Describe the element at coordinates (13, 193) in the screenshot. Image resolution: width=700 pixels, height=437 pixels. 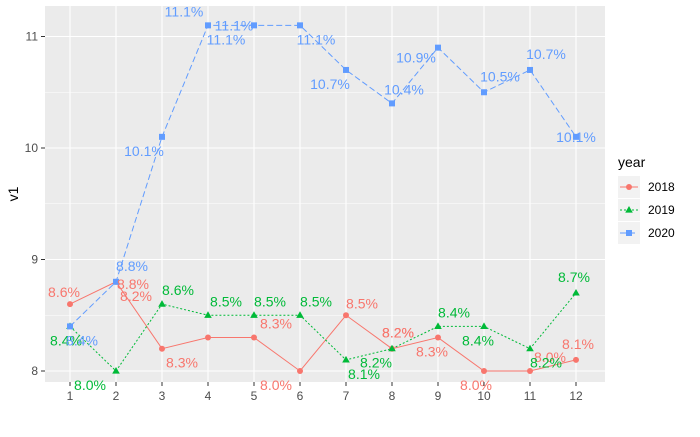
I see `y-axis-title: v1` at that location.